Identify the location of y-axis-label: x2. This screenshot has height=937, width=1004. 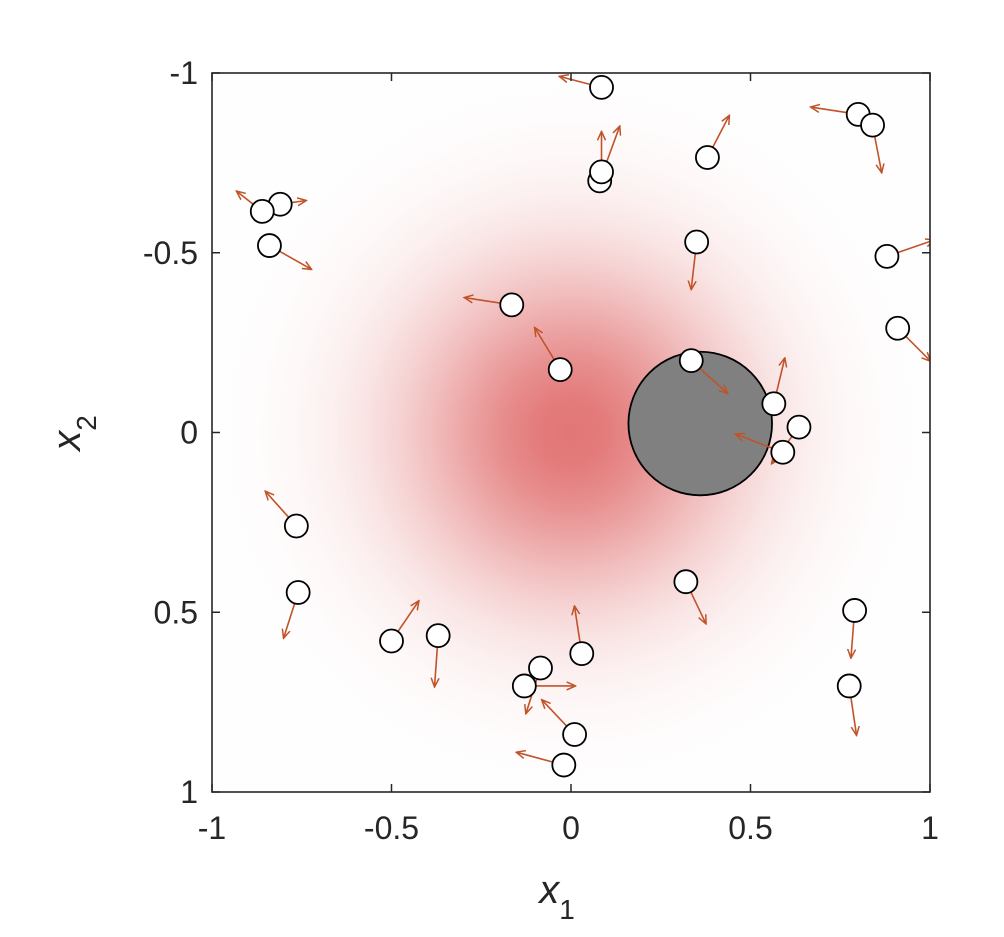
(73, 434).